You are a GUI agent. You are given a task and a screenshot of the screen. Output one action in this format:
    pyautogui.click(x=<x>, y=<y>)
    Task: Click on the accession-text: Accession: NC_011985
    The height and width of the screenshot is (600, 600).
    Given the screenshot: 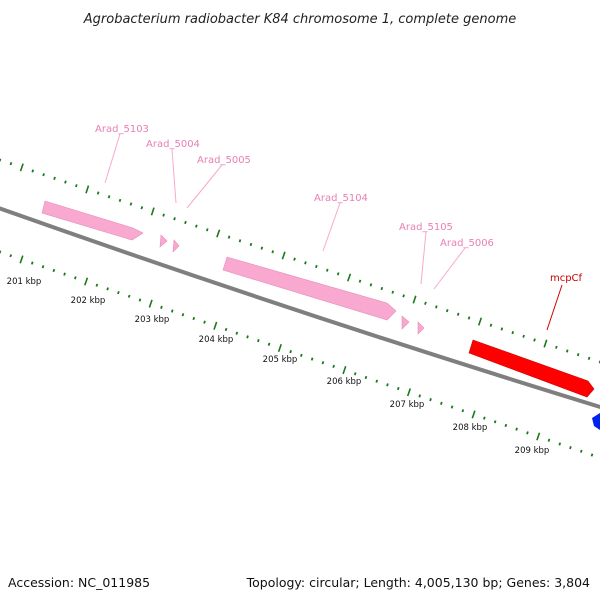 What is the action you would take?
    pyautogui.click(x=79, y=582)
    